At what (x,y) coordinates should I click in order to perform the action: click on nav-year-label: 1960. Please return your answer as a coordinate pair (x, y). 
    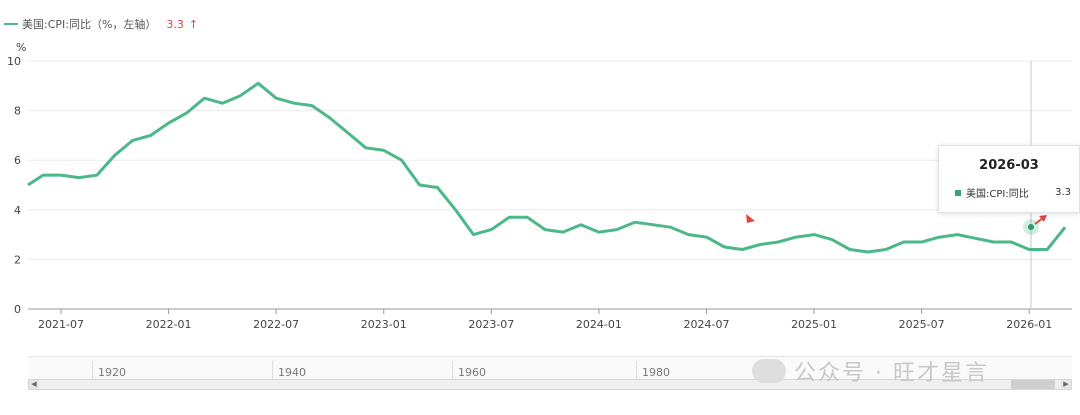
    Looking at the image, I should click on (472, 372).